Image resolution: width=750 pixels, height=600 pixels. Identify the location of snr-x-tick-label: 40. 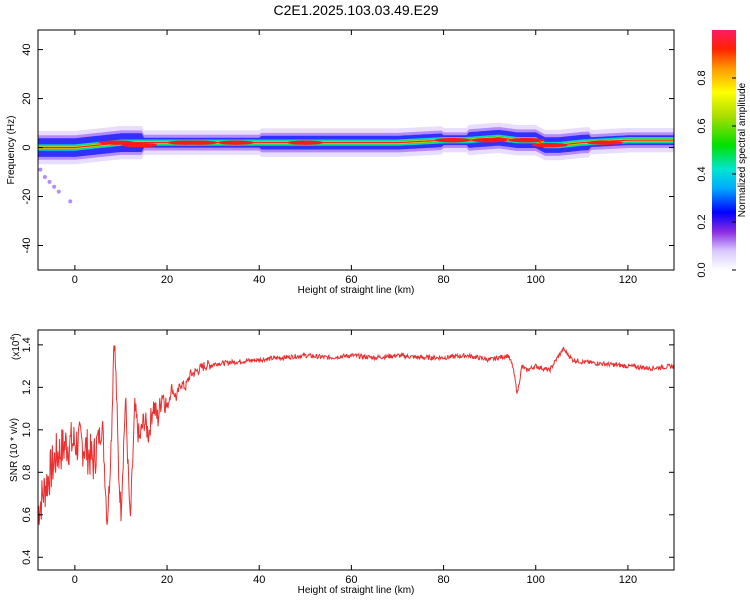
(259, 580).